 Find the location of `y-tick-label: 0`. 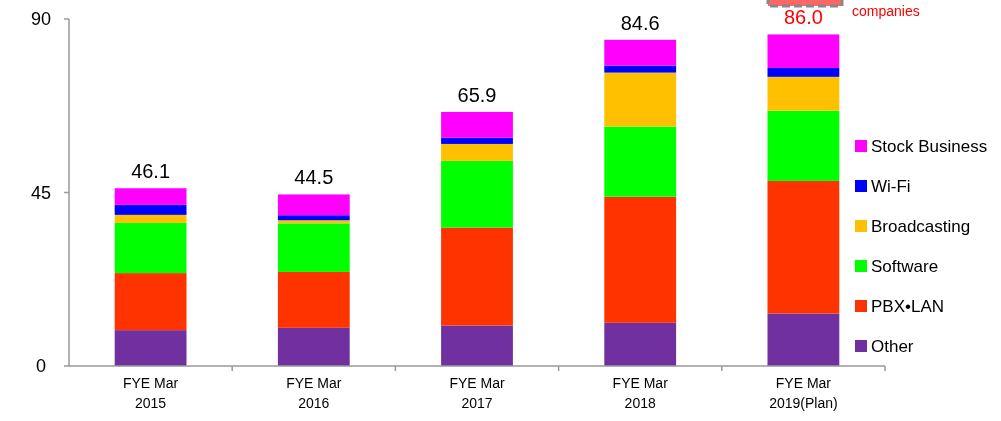

y-tick-label: 0 is located at coordinates (41, 366).